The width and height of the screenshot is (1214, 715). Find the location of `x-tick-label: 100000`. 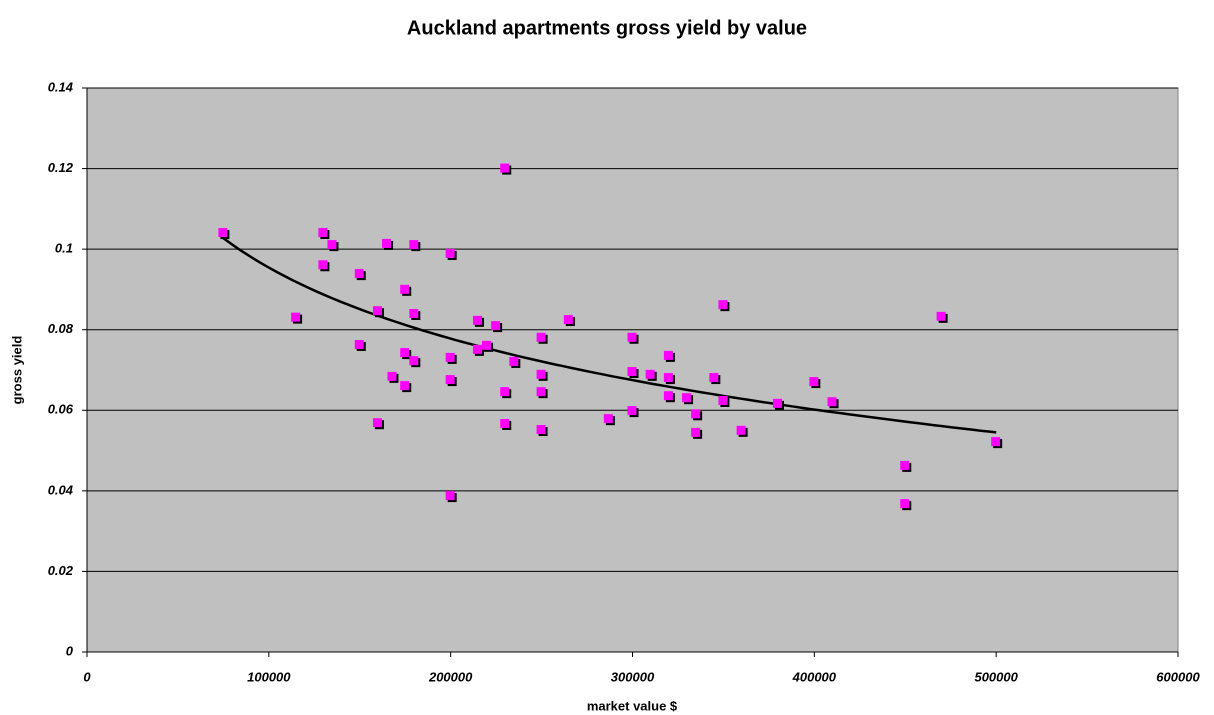

x-tick-label: 100000 is located at coordinates (269, 676).